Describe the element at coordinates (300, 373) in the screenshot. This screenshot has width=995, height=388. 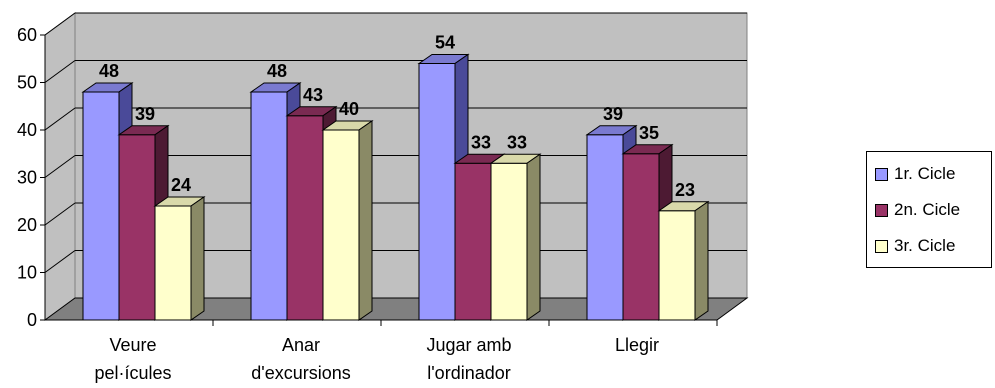
I see `category-label: d'excursions` at that location.